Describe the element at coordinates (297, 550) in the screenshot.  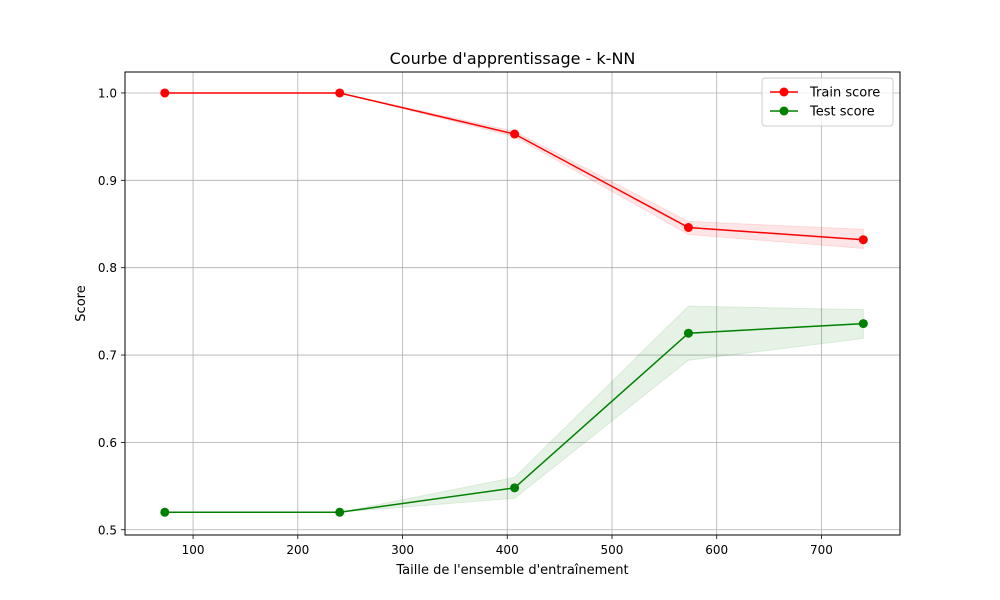
I see `x-tick-label: 200` at that location.